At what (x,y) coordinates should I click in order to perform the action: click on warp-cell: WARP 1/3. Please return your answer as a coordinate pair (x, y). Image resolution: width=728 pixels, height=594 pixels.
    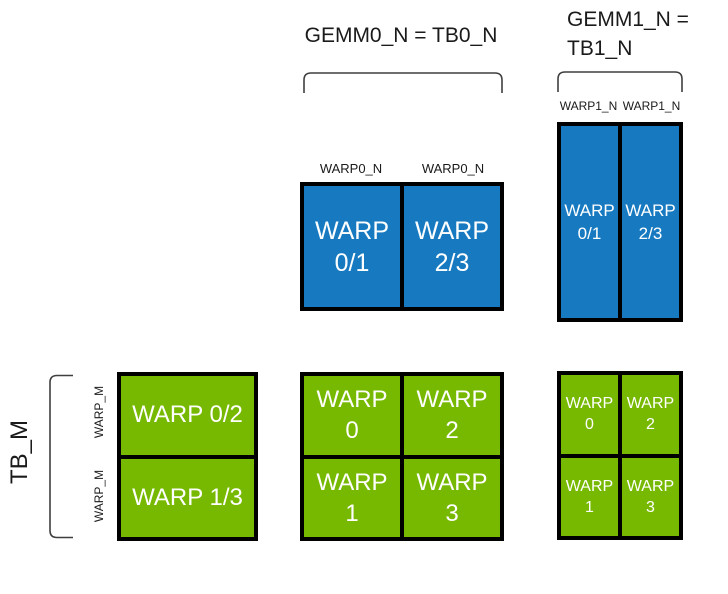
    Looking at the image, I should click on (187, 497).